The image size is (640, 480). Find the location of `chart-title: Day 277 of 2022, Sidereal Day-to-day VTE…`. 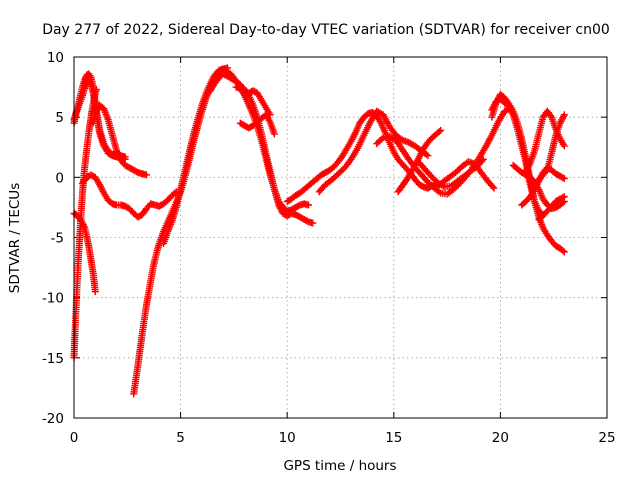

chart-title: Day 277 of 2022, Sidereal Day-to-day VTE… is located at coordinates (326, 30).